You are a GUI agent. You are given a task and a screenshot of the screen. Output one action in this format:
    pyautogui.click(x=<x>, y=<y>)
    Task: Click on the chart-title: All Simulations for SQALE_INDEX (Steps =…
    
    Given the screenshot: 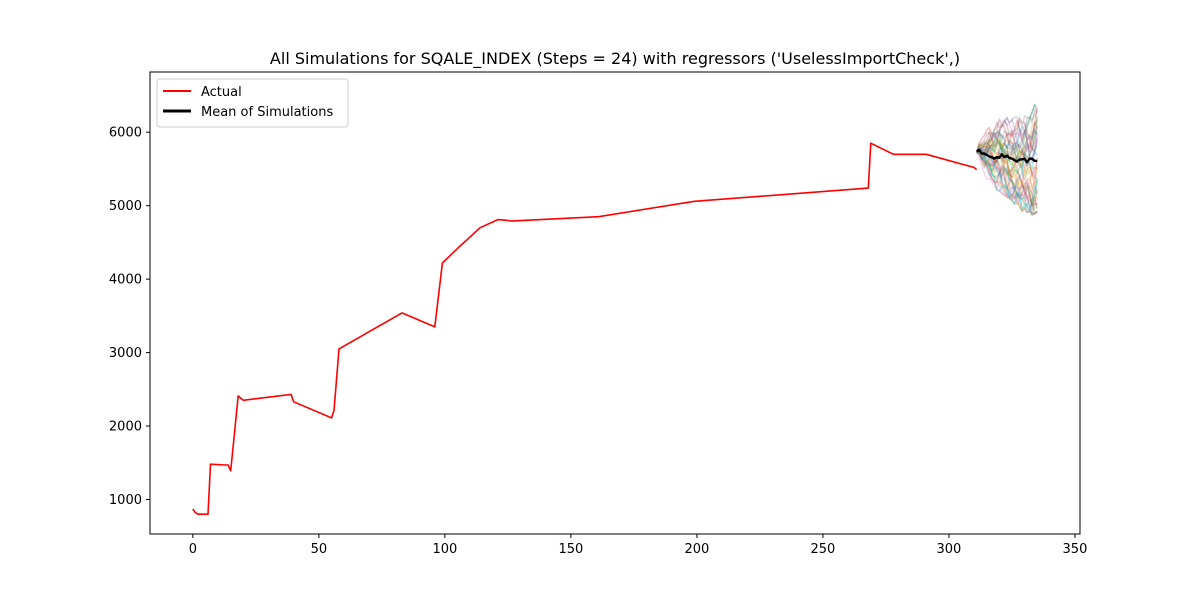 What is the action you would take?
    pyautogui.click(x=615, y=59)
    